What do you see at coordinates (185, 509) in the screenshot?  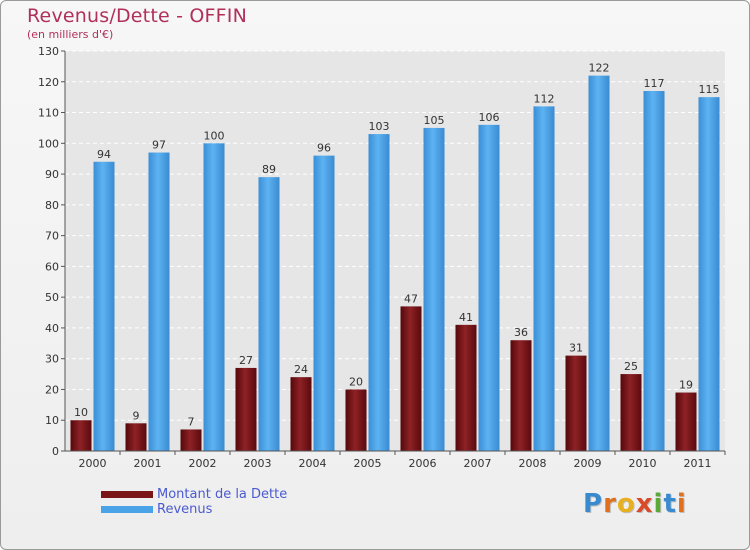 I see `legend-label-revenus: Revenus` at bounding box center [185, 509].